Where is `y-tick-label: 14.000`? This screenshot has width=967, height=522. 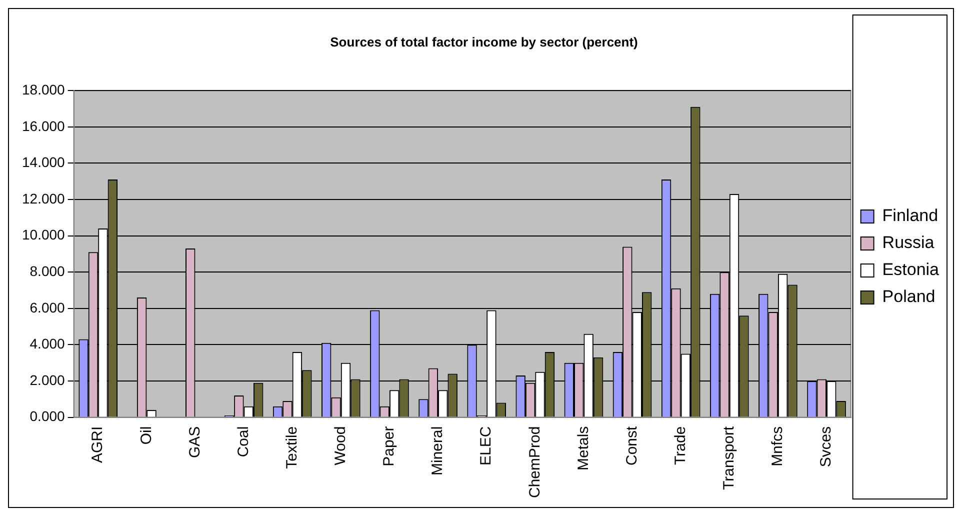 y-tick-label: 14.000 is located at coordinates (44, 162).